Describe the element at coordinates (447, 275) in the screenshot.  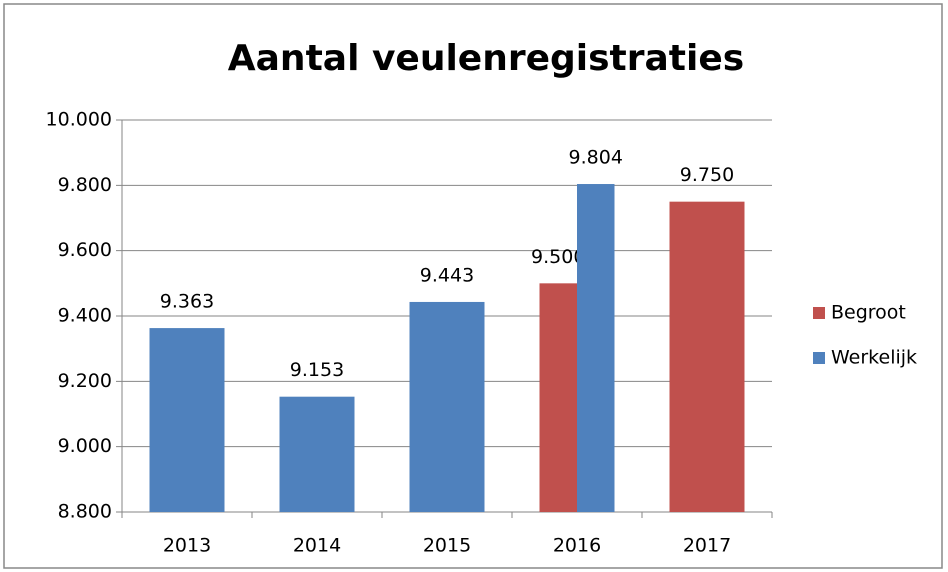
I see `value-label: 9.443` at that location.